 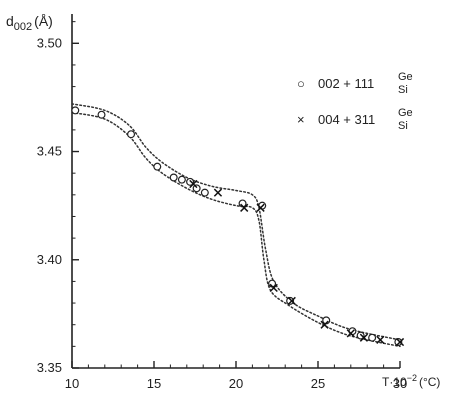 What do you see at coordinates (154, 383) in the screenshot?
I see `x-tick-label-1: 15` at bounding box center [154, 383].